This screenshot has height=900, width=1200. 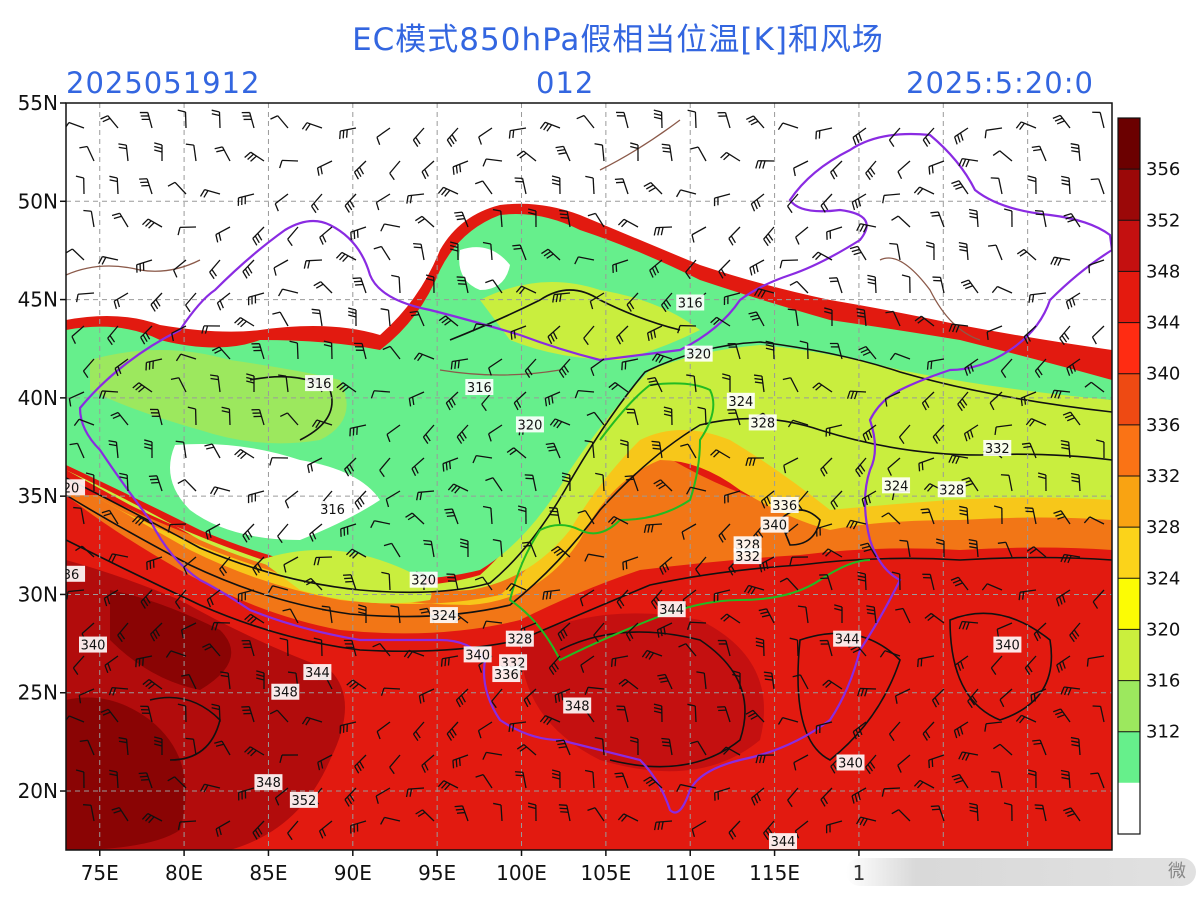 What do you see at coordinates (38, 398) in the screenshot?
I see `lat-tick-label: 40N` at bounding box center [38, 398].